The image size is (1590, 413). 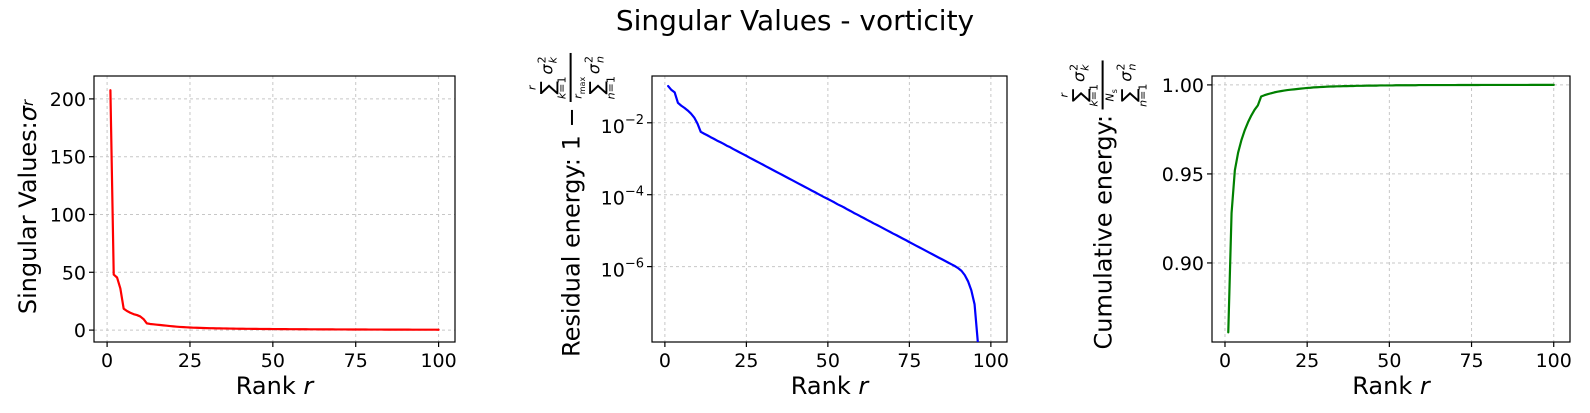 I want to click on y-tick-label: 10−4, so click(x=622, y=197).